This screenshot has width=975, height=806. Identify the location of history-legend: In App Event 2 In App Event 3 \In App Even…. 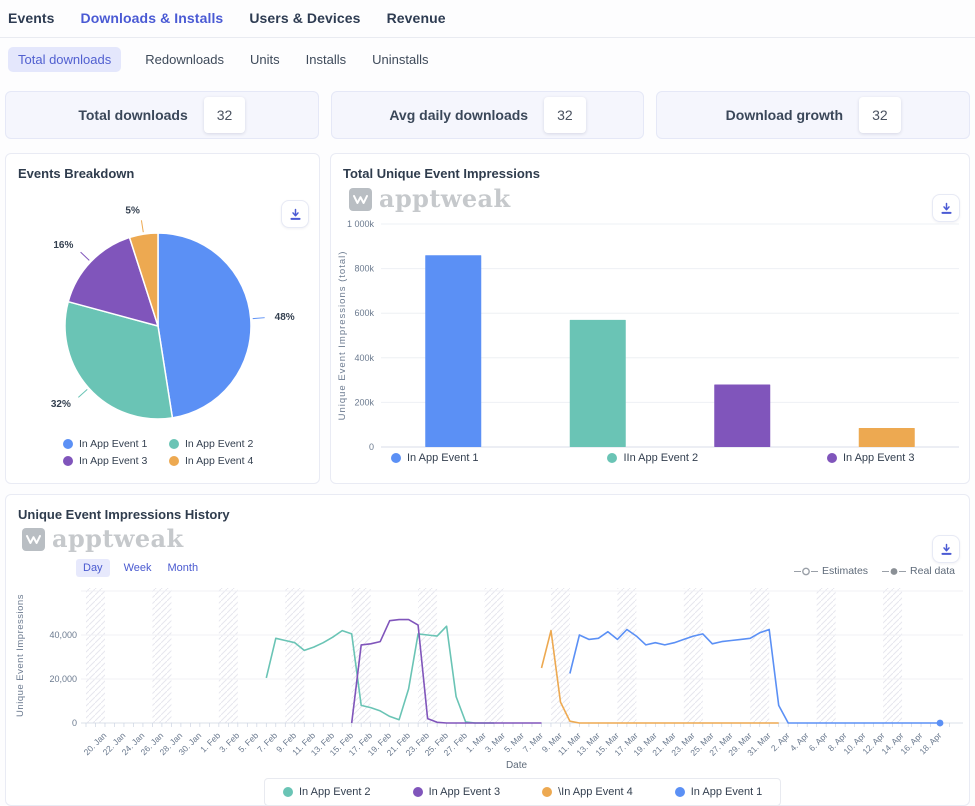
(523, 792).